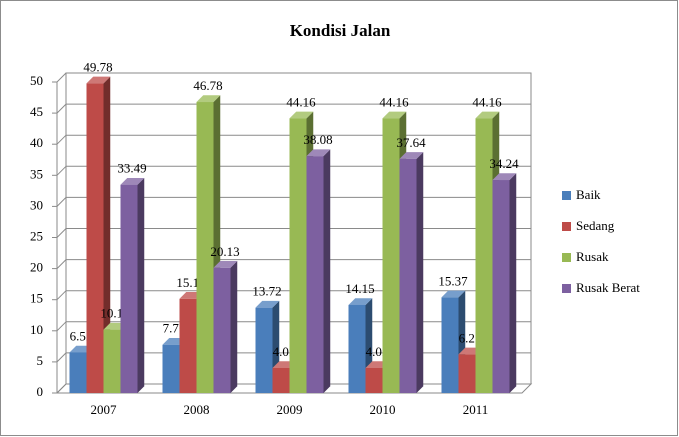  What do you see at coordinates (383, 409) in the screenshot?
I see `x-tick-label: 2010` at bounding box center [383, 409].